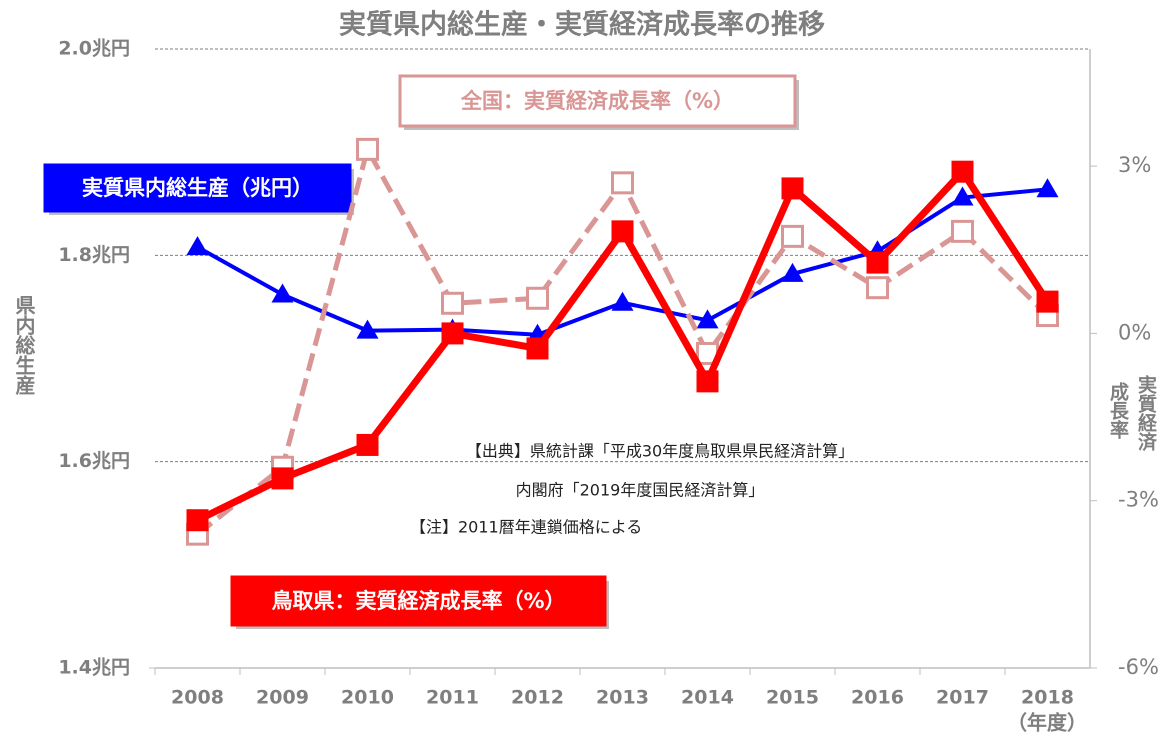 Image resolution: width=1164 pixels, height=740 pixels. I want to click on x-tick-label: 2013, so click(622, 698).